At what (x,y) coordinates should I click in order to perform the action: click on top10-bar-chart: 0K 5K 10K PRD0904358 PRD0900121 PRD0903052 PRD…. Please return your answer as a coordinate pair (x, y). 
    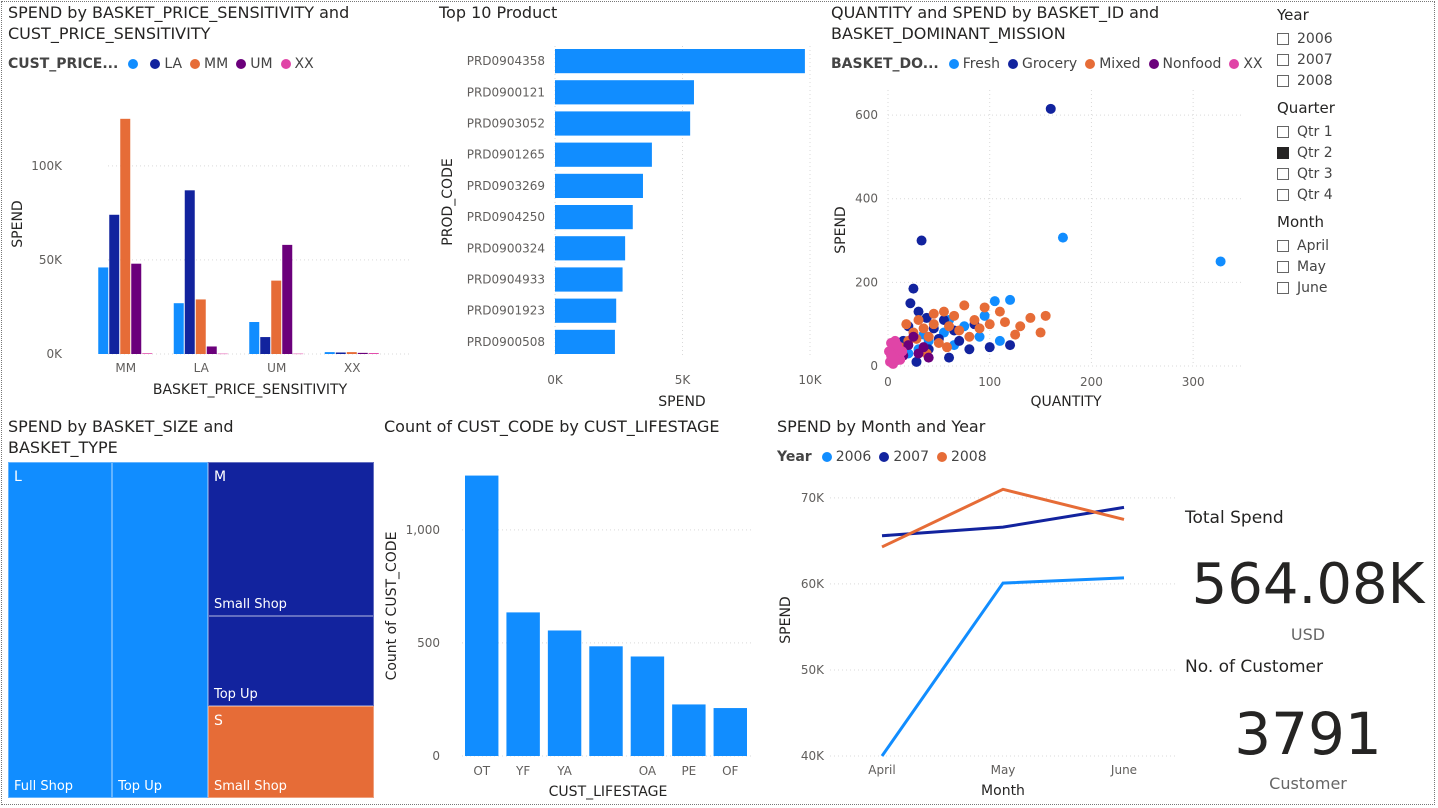
    Looking at the image, I should click on (632, 220).